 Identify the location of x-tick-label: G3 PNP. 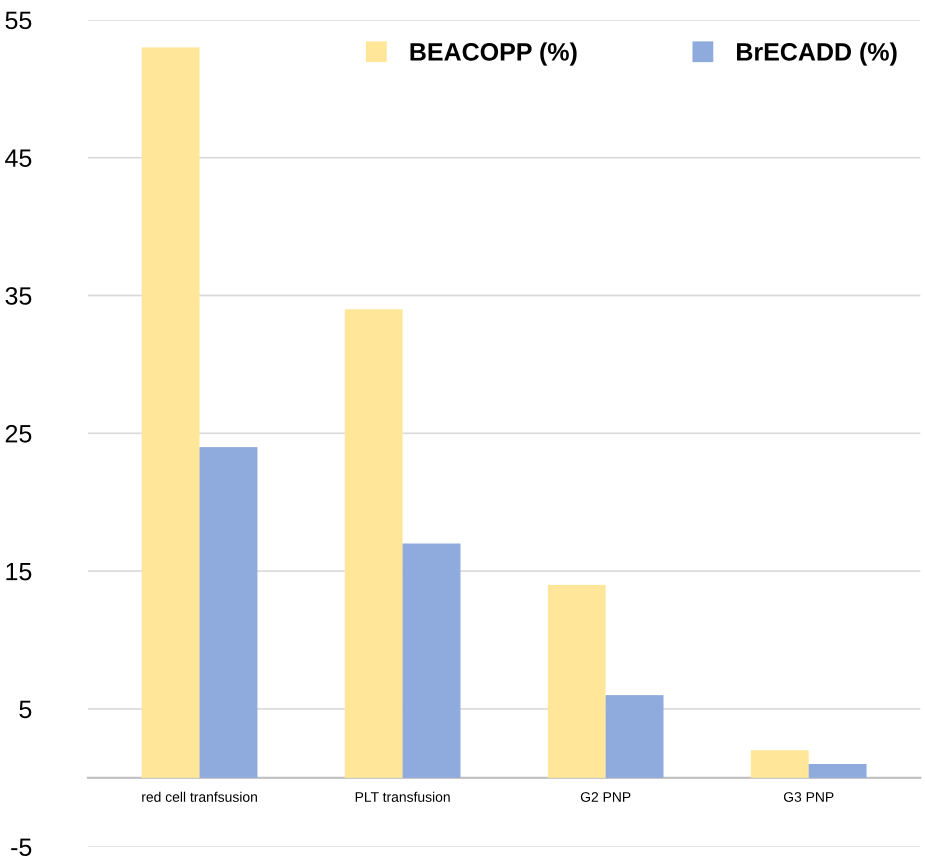
(809, 797).